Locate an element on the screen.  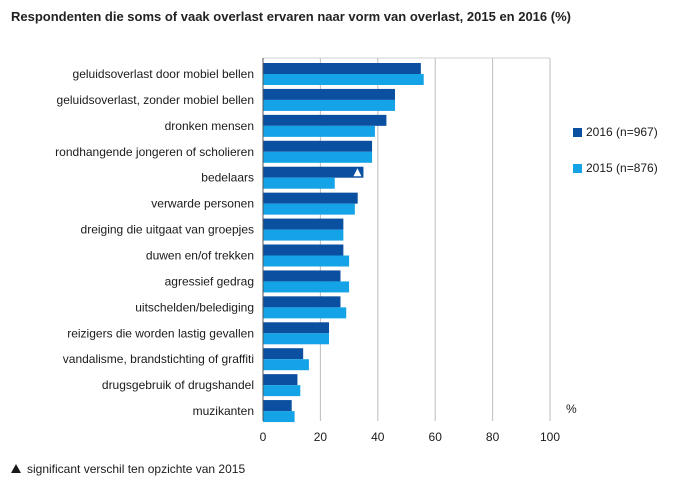
x-tick-label-60: 60 is located at coordinates (436, 437).